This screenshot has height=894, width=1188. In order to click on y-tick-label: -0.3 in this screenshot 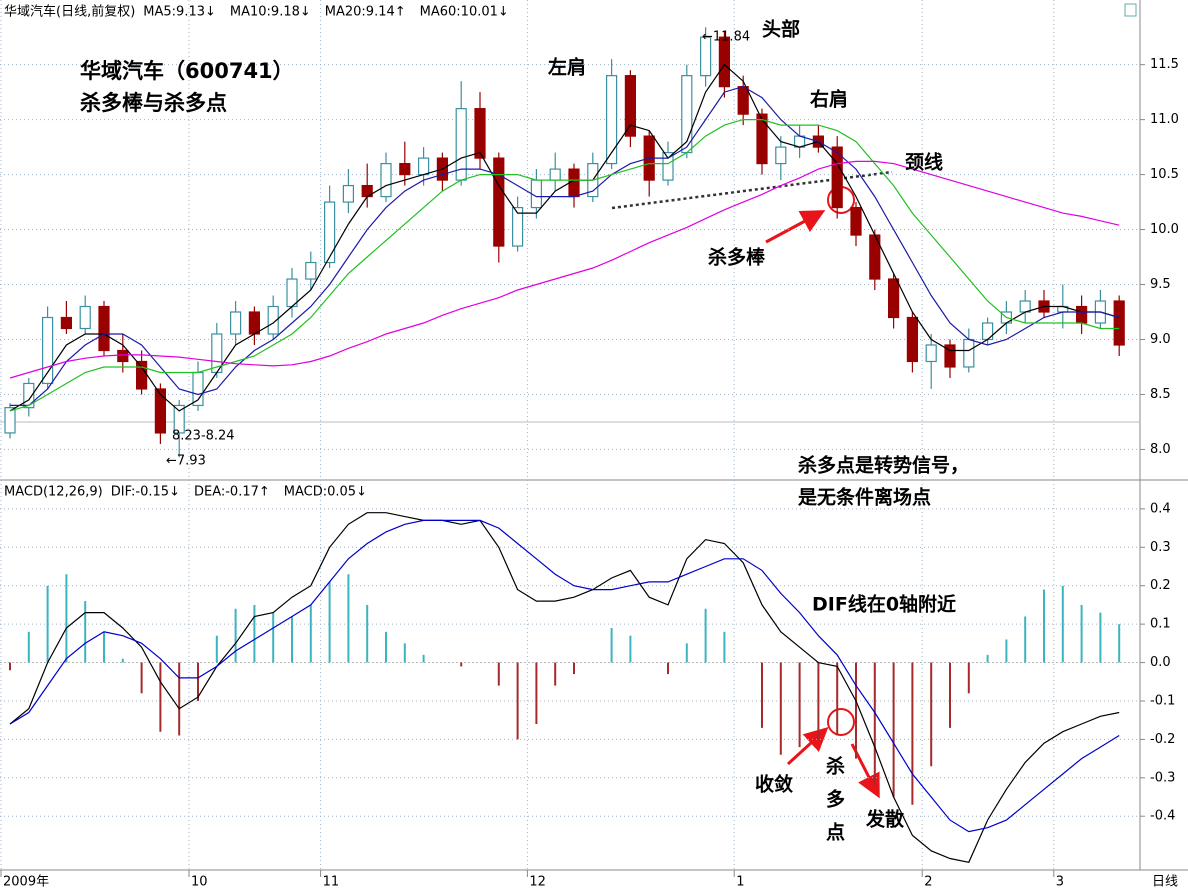, I will do `click(1162, 777)`.